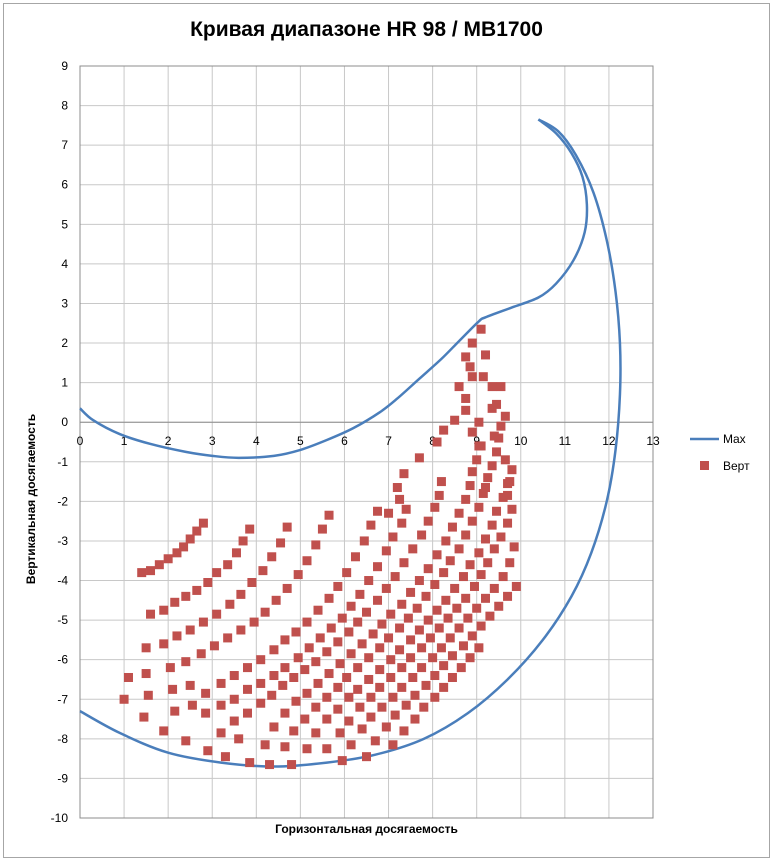 Image resolution: width=775 pixels, height=863 pixels. What do you see at coordinates (62, 462) in the screenshot?
I see `y-tick-label: -1` at bounding box center [62, 462].